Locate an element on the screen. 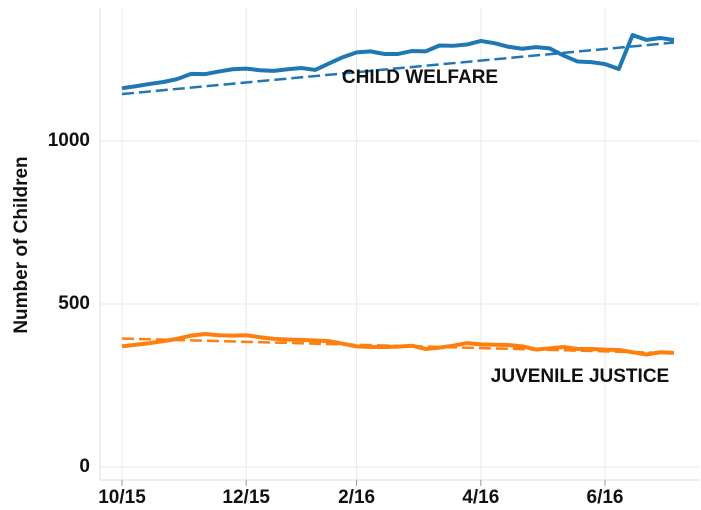  x-tick-label: 4/16 is located at coordinates (480, 497).